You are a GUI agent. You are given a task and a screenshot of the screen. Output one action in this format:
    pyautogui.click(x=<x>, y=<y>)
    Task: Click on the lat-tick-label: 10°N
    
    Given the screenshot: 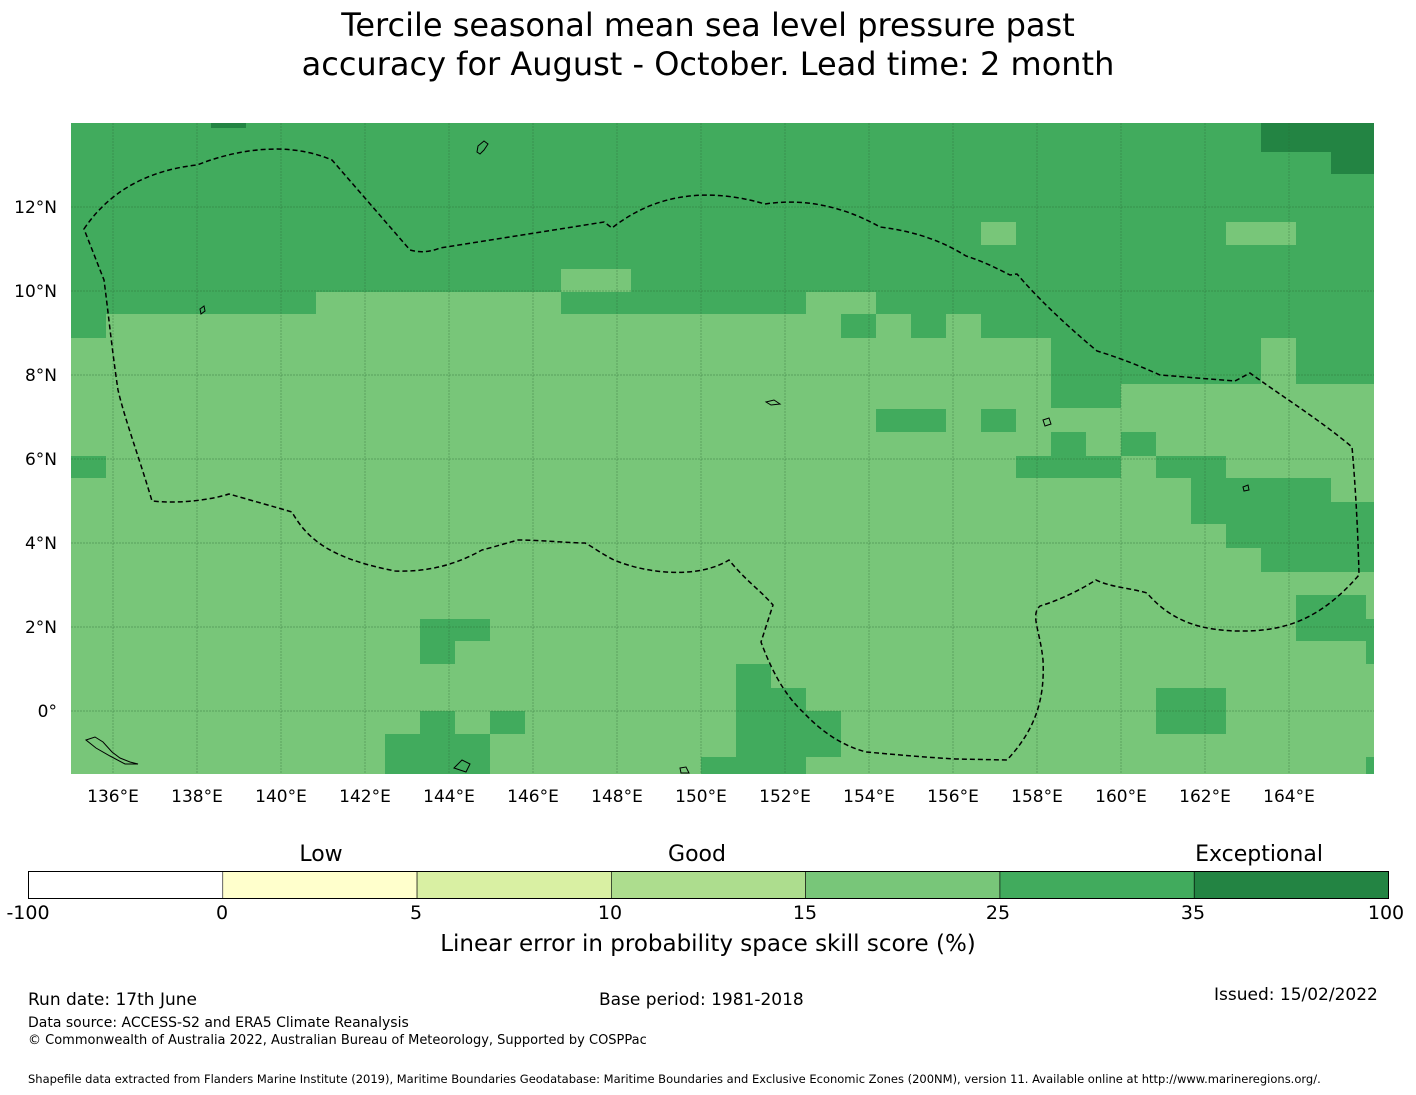 What is the action you would take?
    pyautogui.click(x=35, y=292)
    